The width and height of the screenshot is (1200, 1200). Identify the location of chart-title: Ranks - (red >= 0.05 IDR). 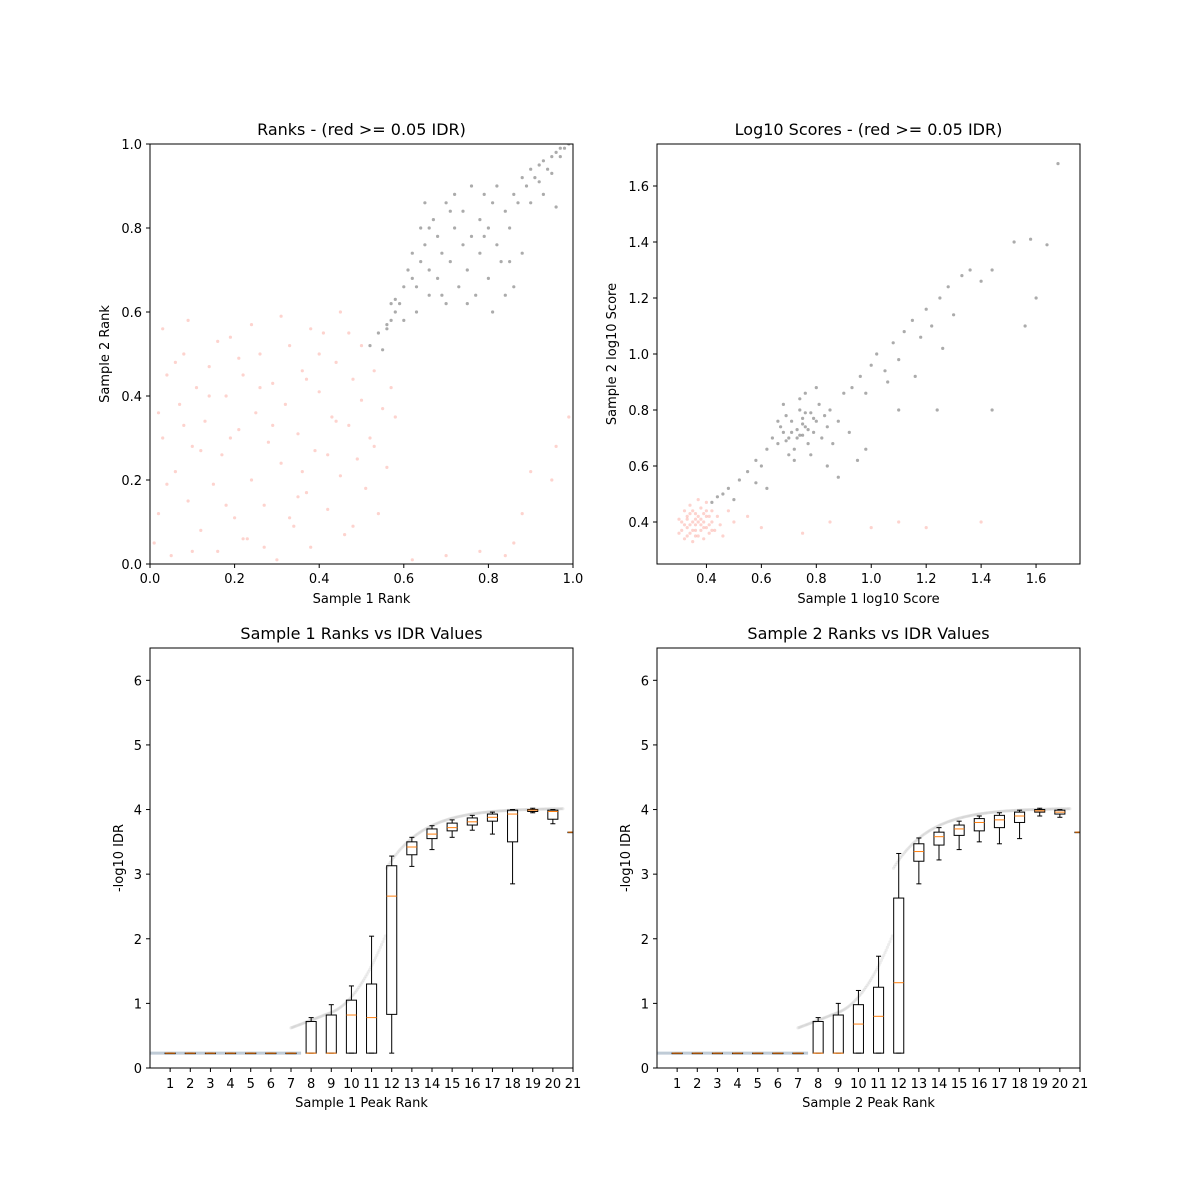
(361, 129).